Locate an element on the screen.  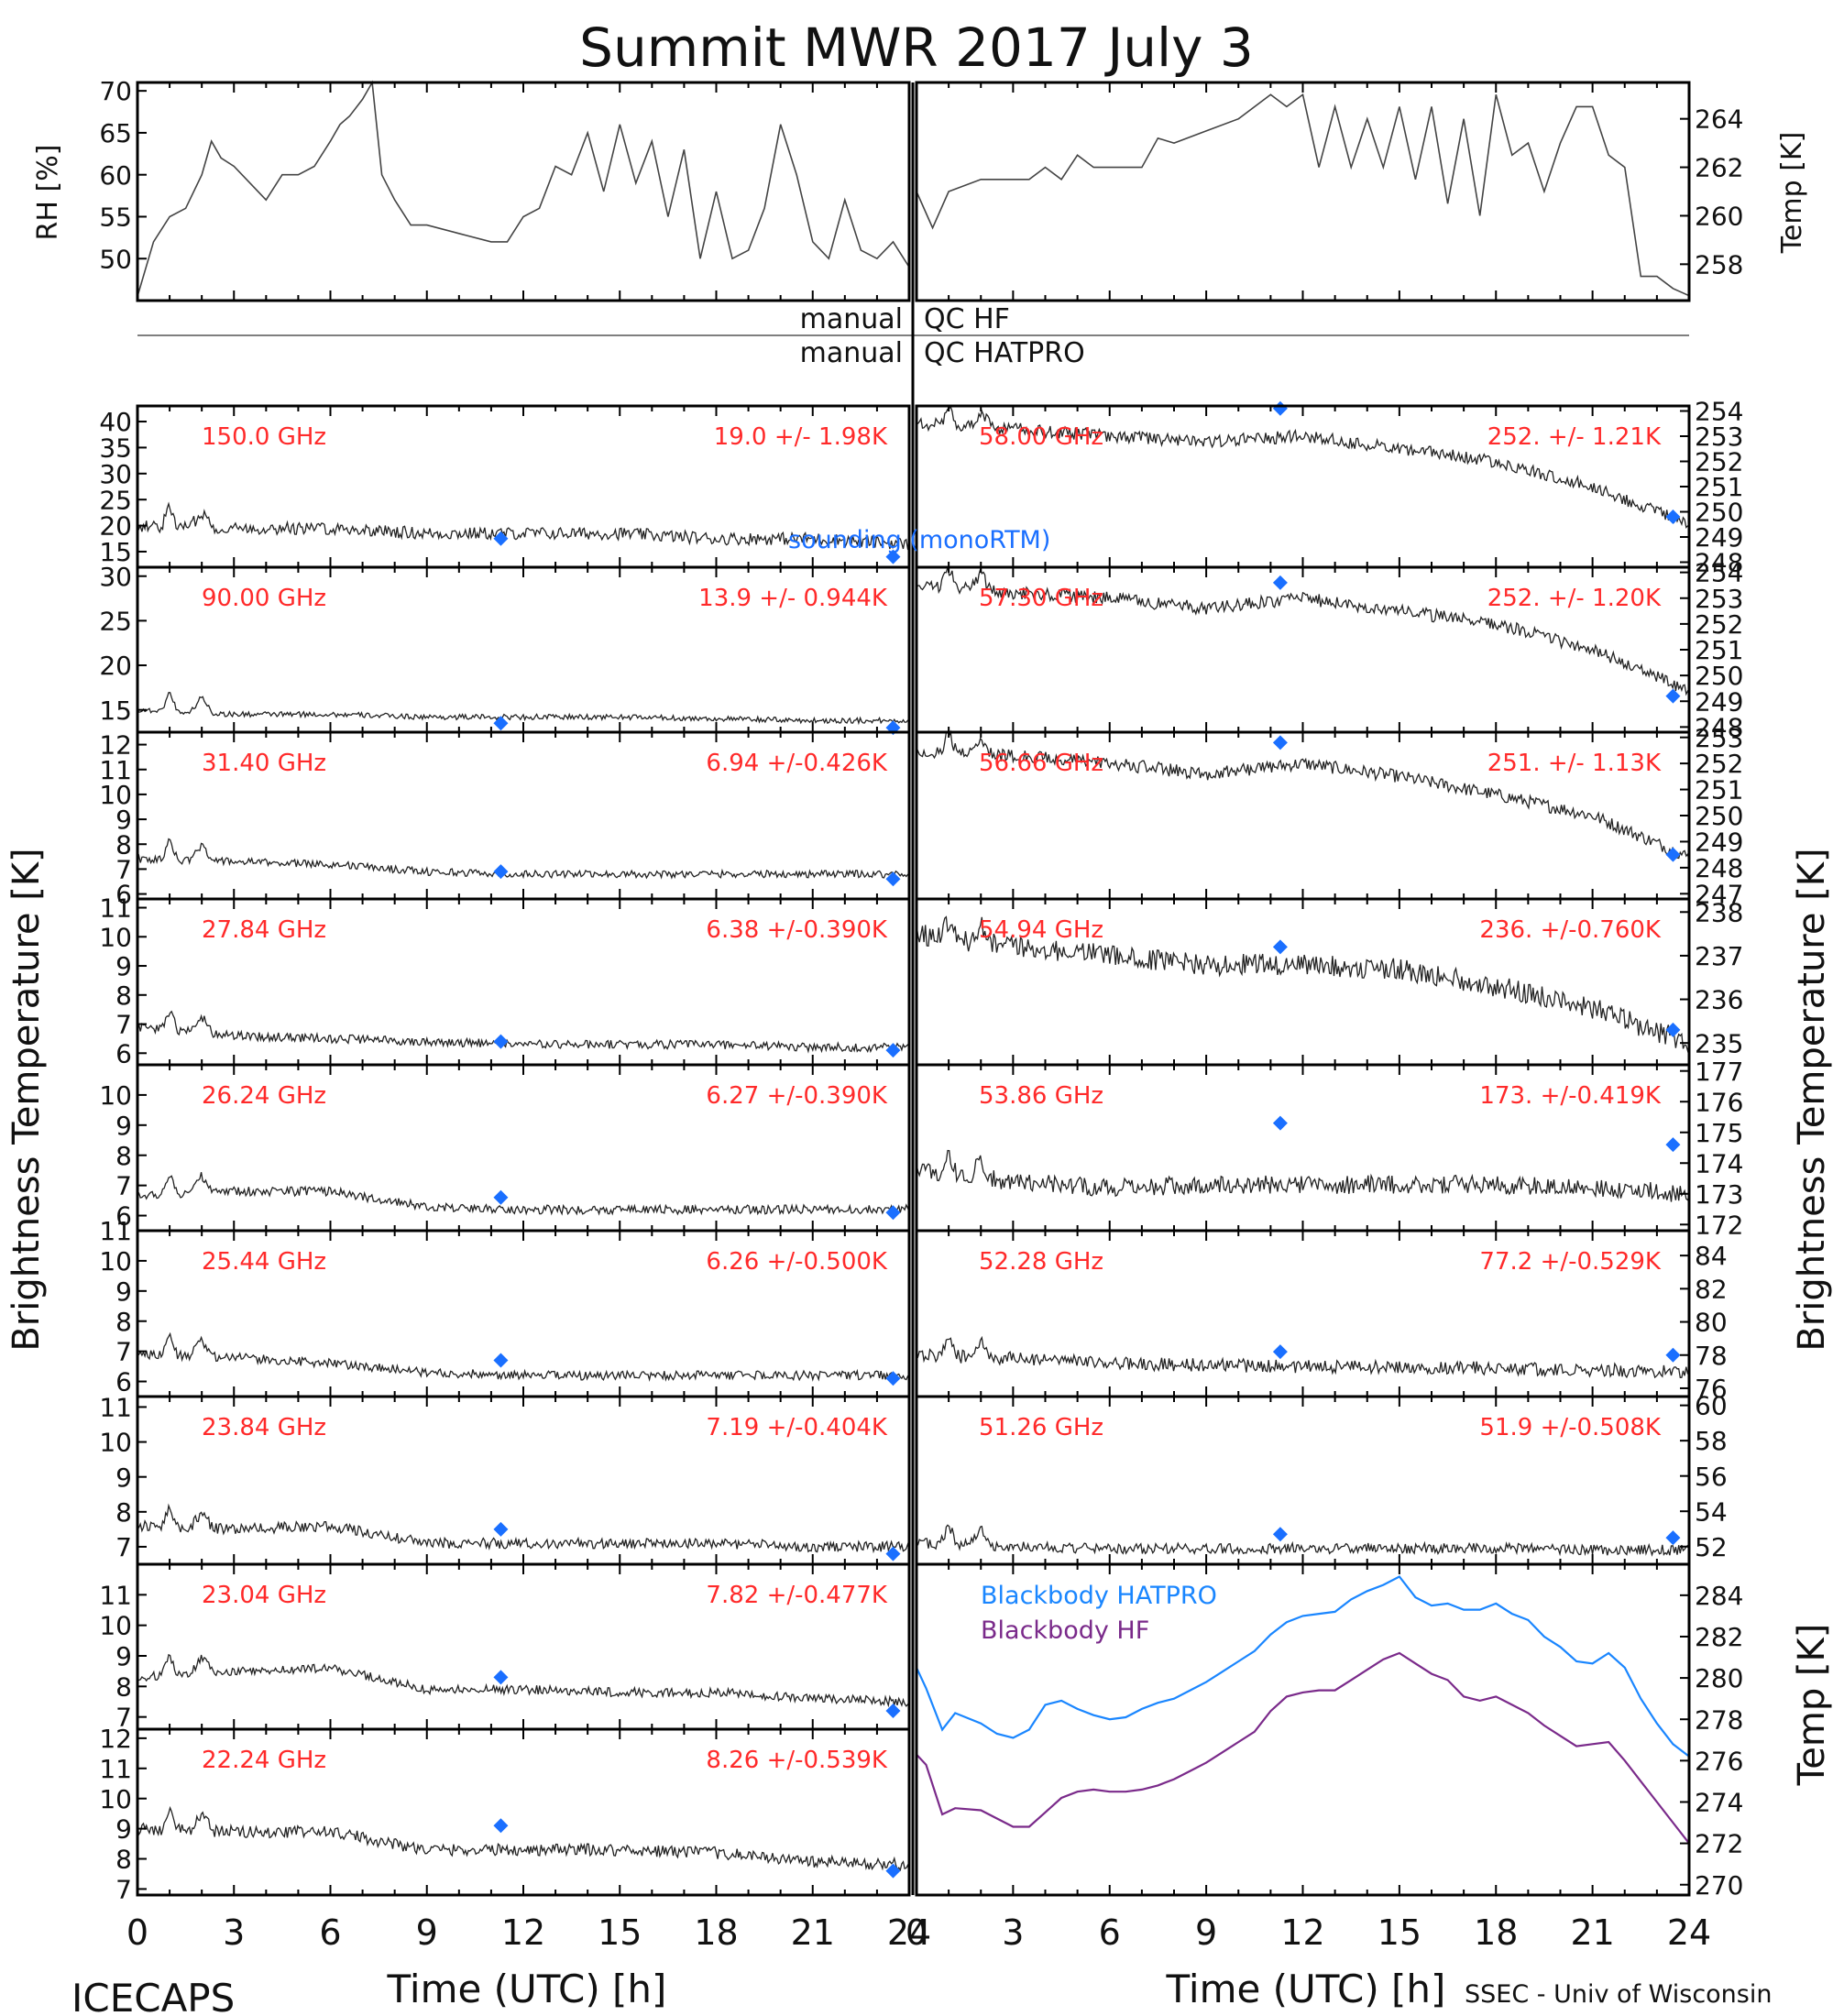
y-tick-label: 237 is located at coordinates (1719, 956).